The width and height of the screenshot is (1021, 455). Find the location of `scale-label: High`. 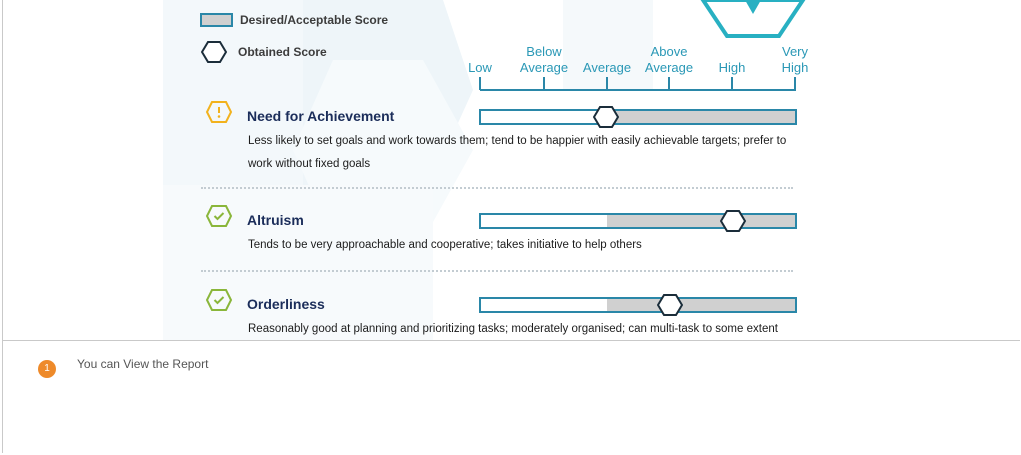

scale-label: High is located at coordinates (732, 60).